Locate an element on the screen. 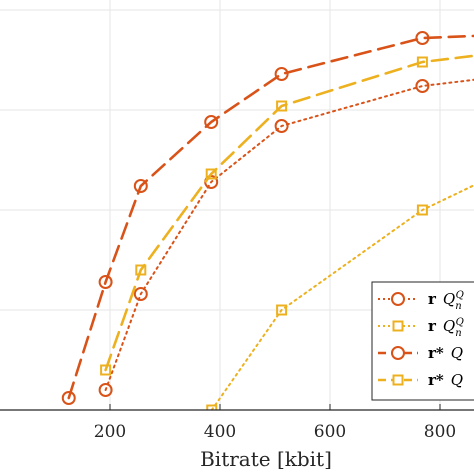  x-tick-label: 200 is located at coordinates (110, 432).